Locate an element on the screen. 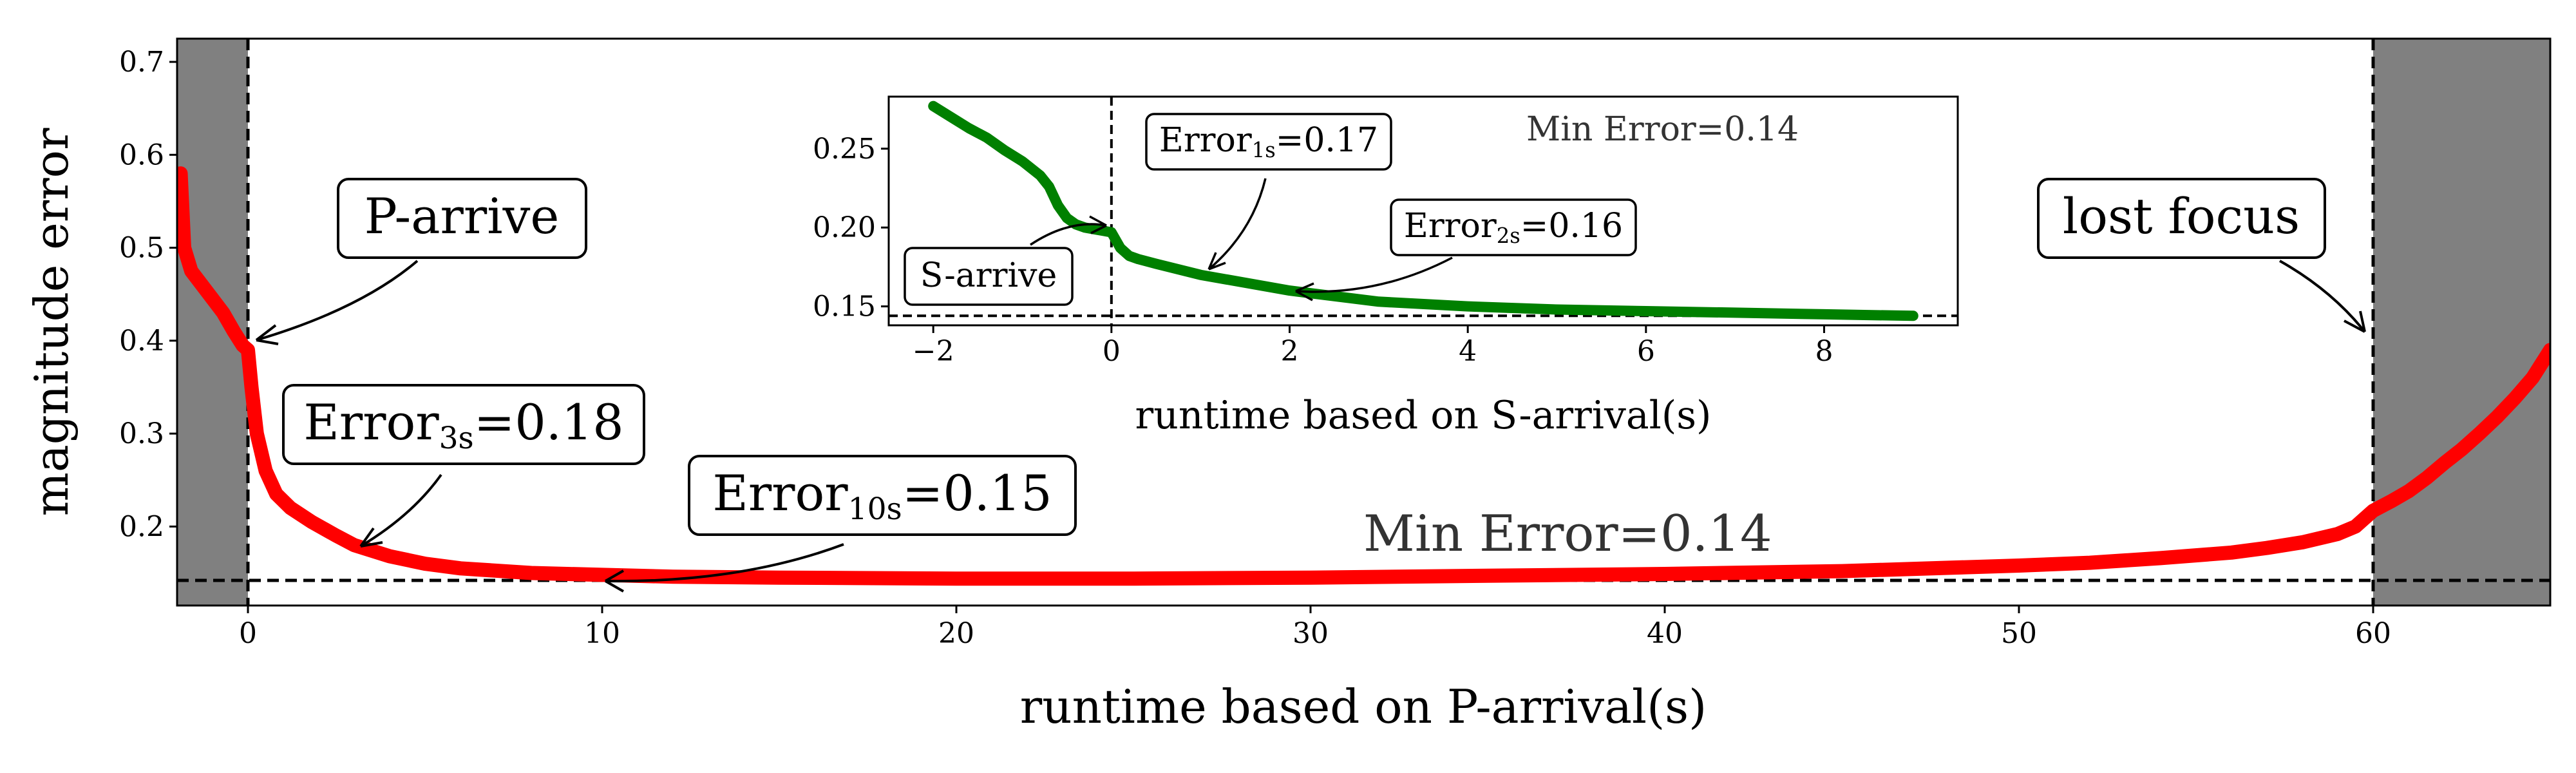 This screenshot has height=773, width=2576. main-min-error-label: Min Error=0.14 is located at coordinates (1568, 534).